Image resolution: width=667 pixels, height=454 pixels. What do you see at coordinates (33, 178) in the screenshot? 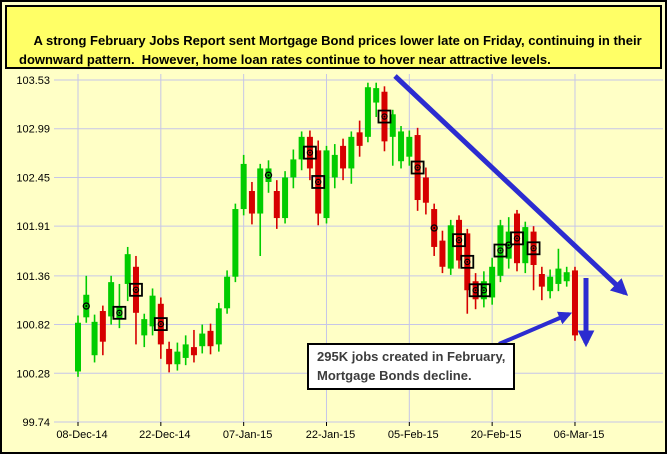
I see `y-axis-tick-label: 102.45` at bounding box center [33, 178].